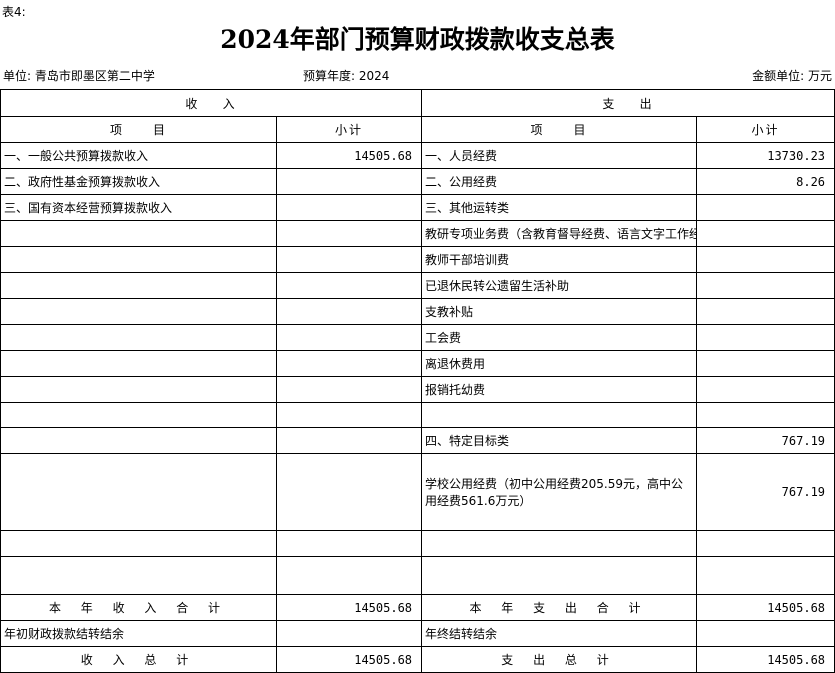 This screenshot has width=835, height=673. Describe the element at coordinates (349, 633) in the screenshot. I see `income-total-value` at that location.